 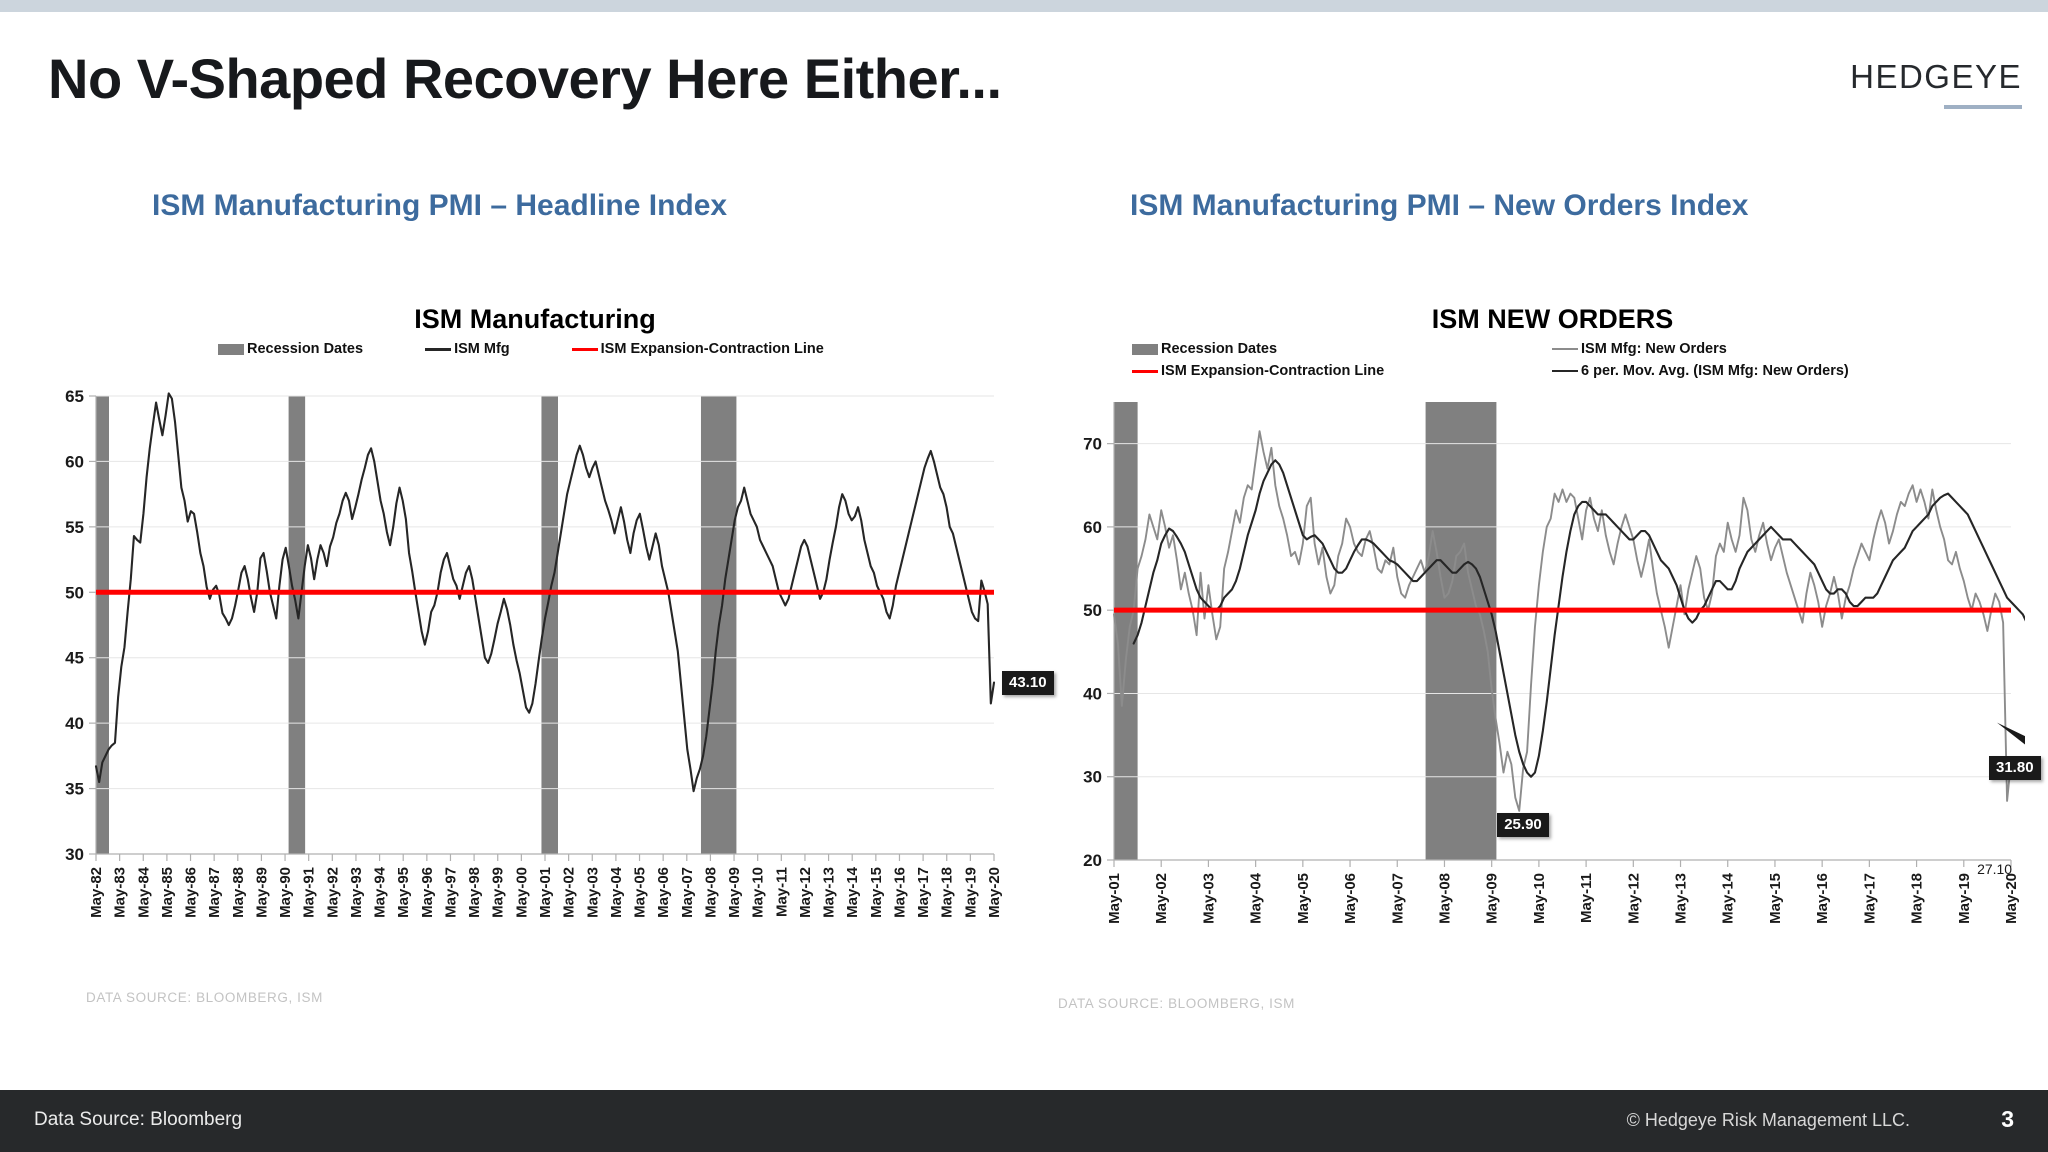 I want to click on chart-title-left: ISM Manufacturing, so click(x=535, y=319).